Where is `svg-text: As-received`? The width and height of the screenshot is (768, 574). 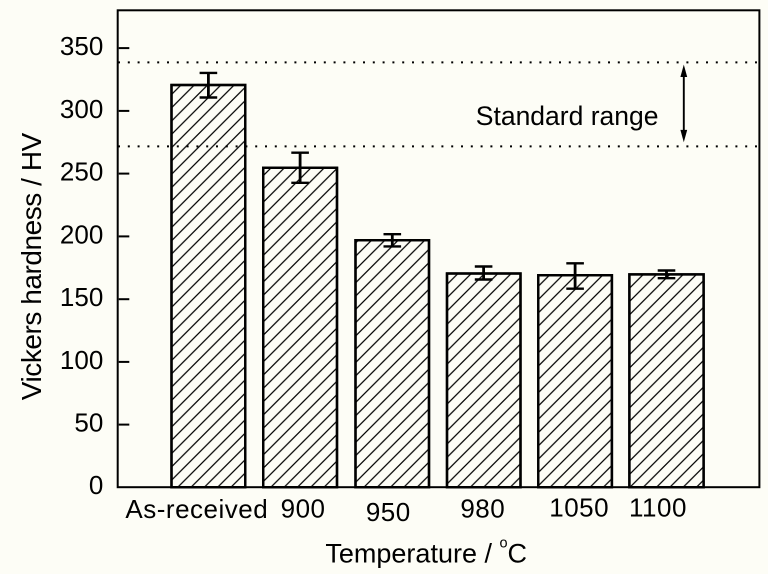
svg-text: As-received is located at coordinates (196, 509).